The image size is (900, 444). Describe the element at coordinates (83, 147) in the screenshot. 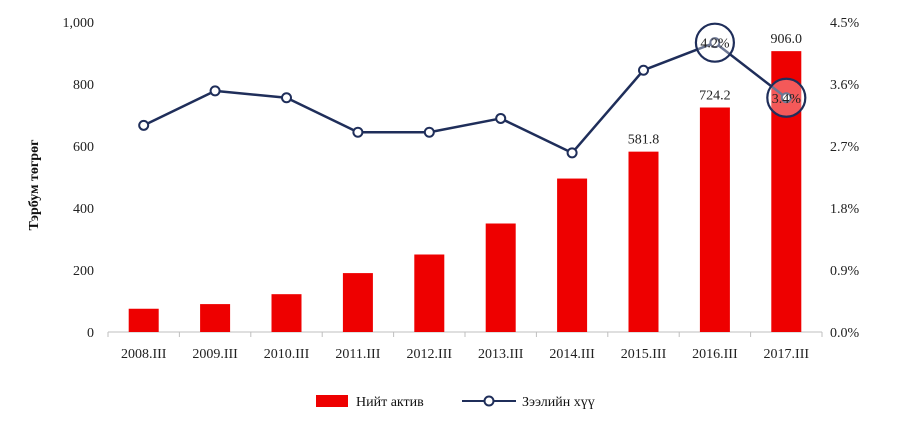

I see `y-left-tick-label: 600` at that location.